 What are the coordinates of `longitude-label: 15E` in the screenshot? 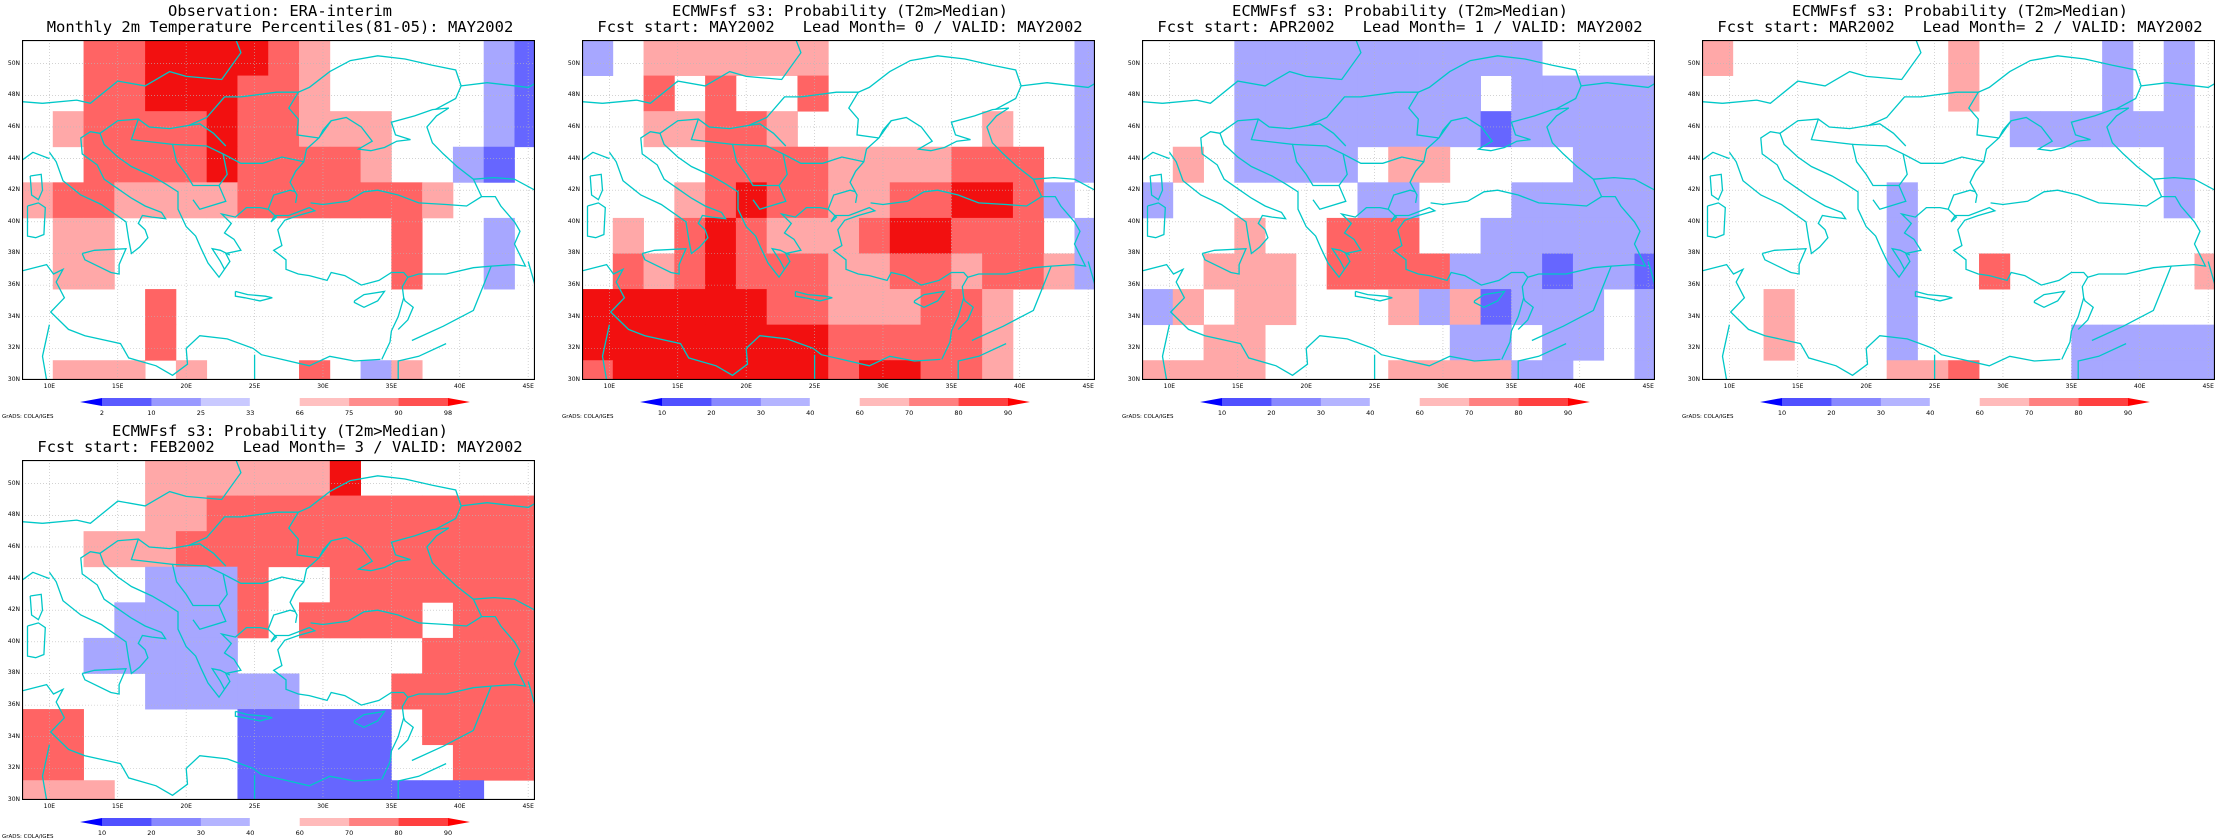 It's located at (1798, 386).